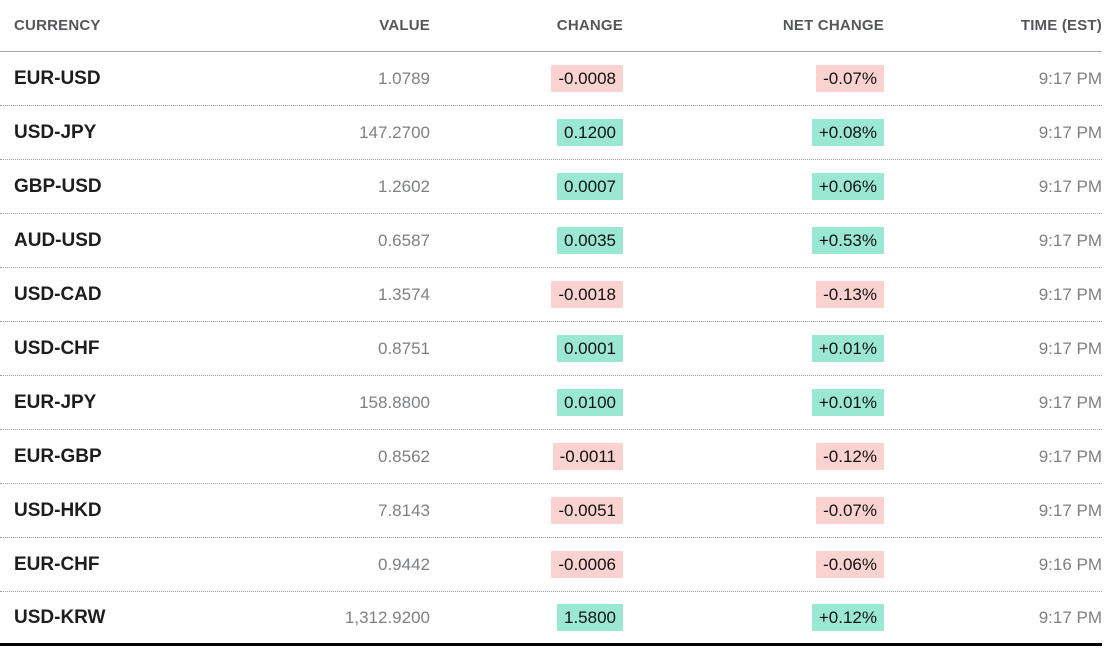 Image resolution: width=1113 pixels, height=651 pixels. I want to click on net-change-cell: +0.06%, so click(753, 186).